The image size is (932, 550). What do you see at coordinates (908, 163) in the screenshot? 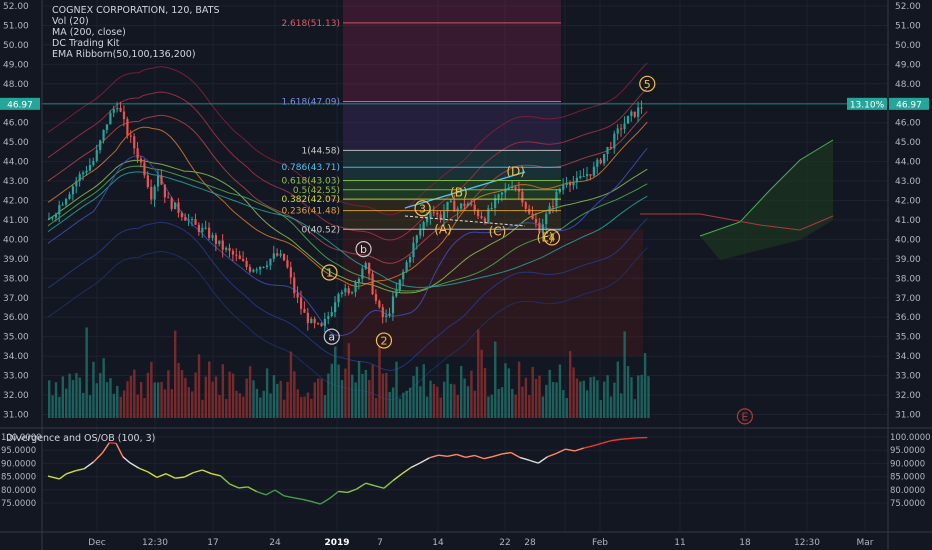
I see `y-tick-right: 44.00` at bounding box center [908, 163].